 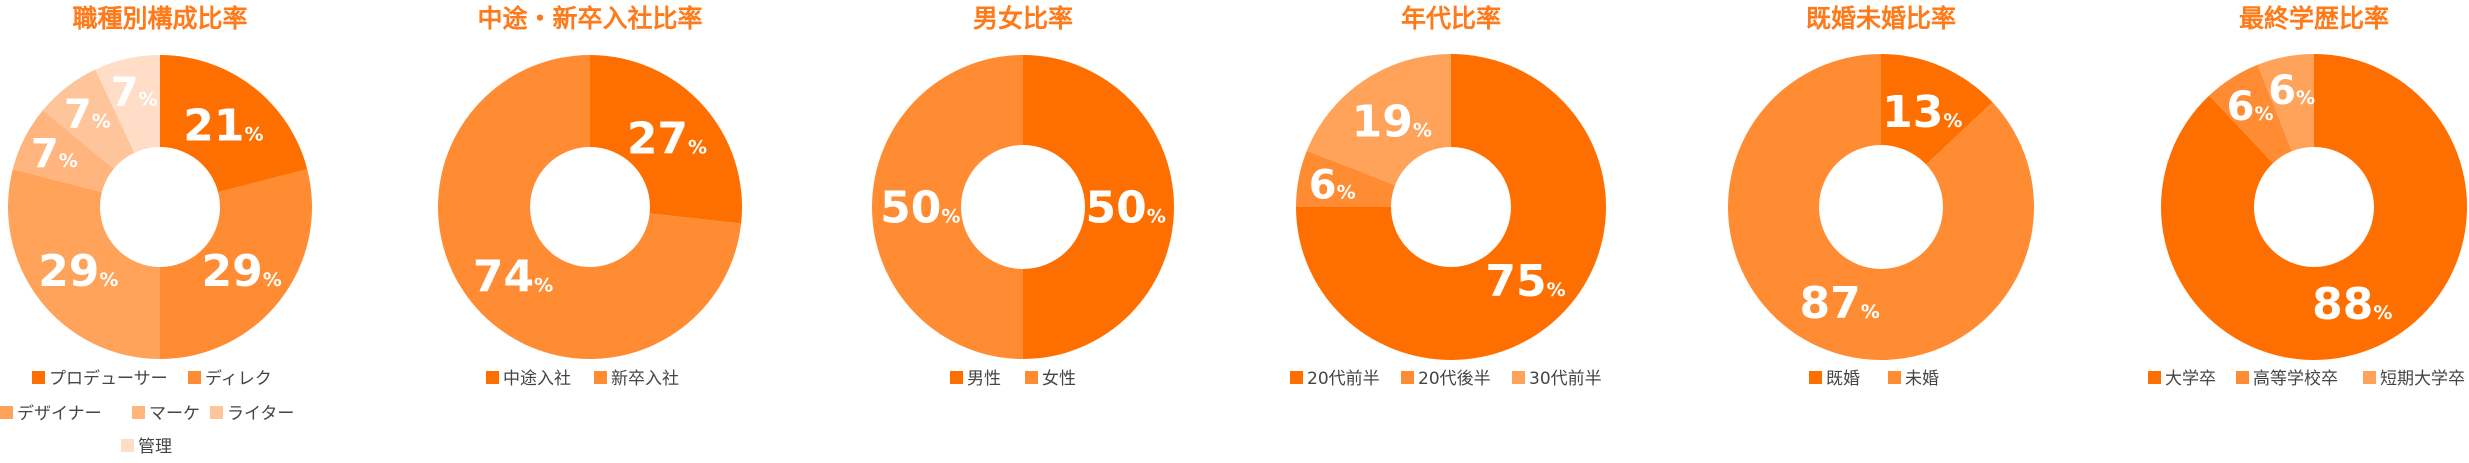 I want to click on legend-item: マーケ, so click(x=166, y=414).